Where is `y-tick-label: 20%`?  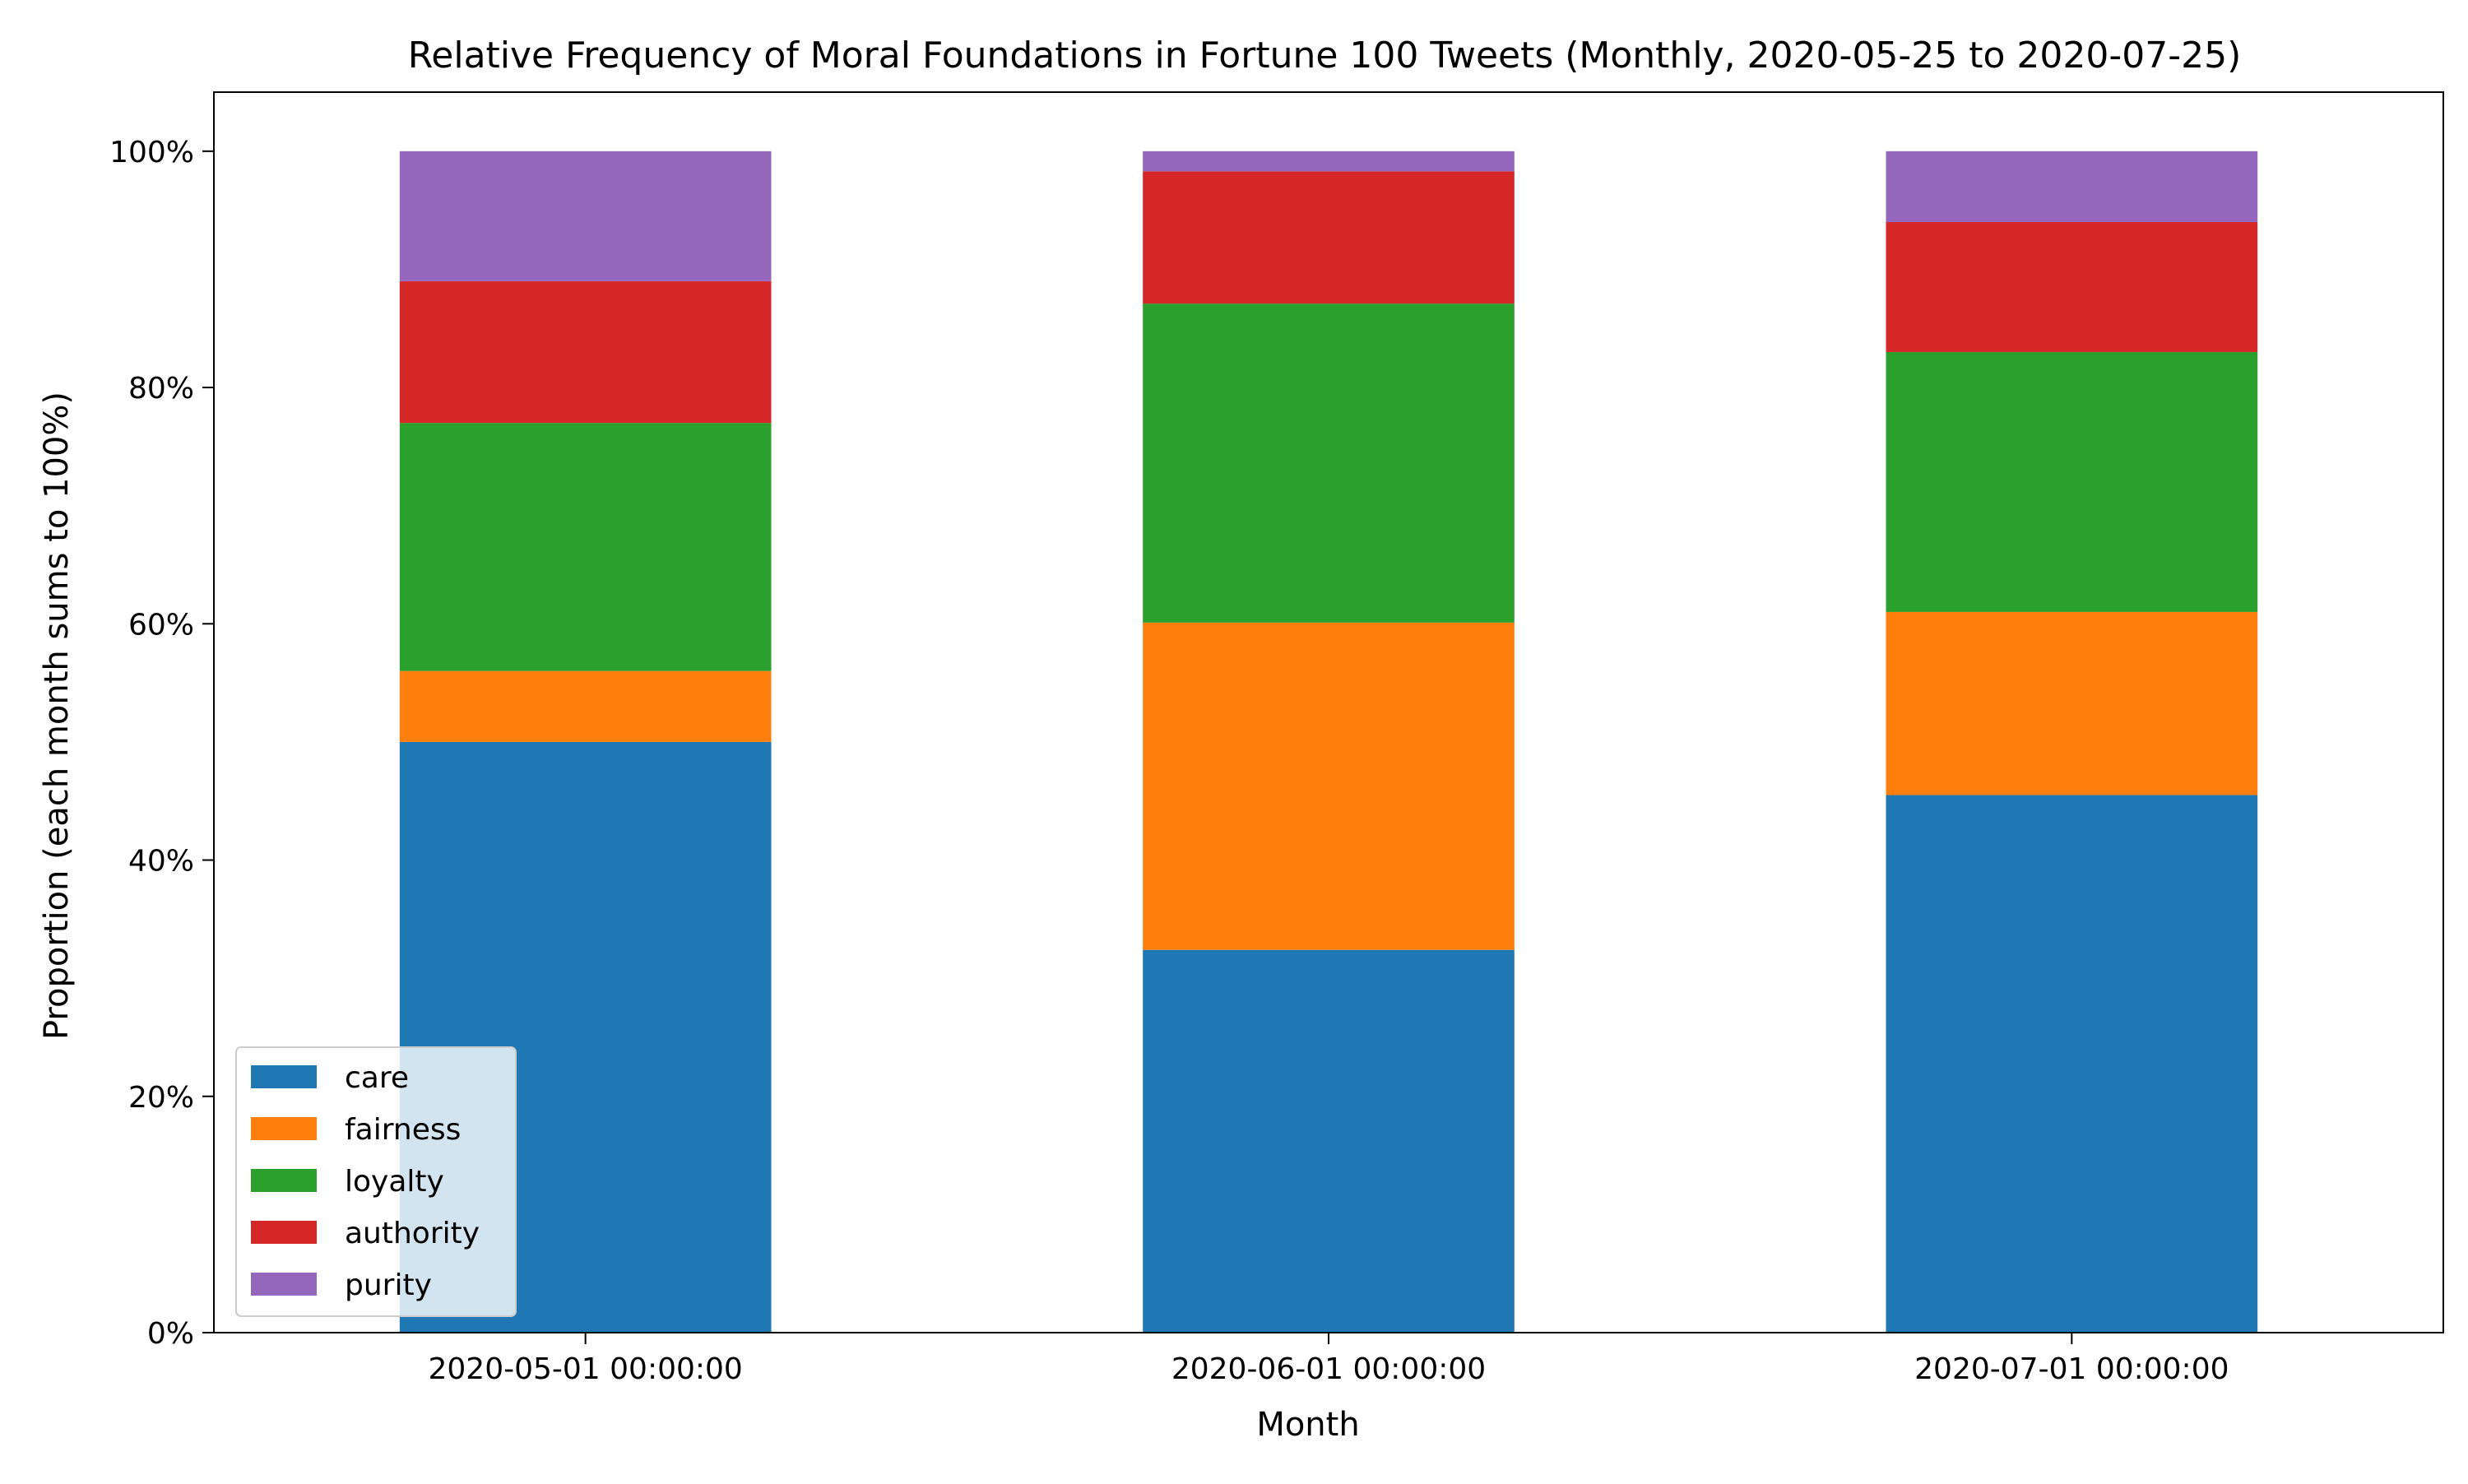 y-tick-label: 20% is located at coordinates (161, 1098).